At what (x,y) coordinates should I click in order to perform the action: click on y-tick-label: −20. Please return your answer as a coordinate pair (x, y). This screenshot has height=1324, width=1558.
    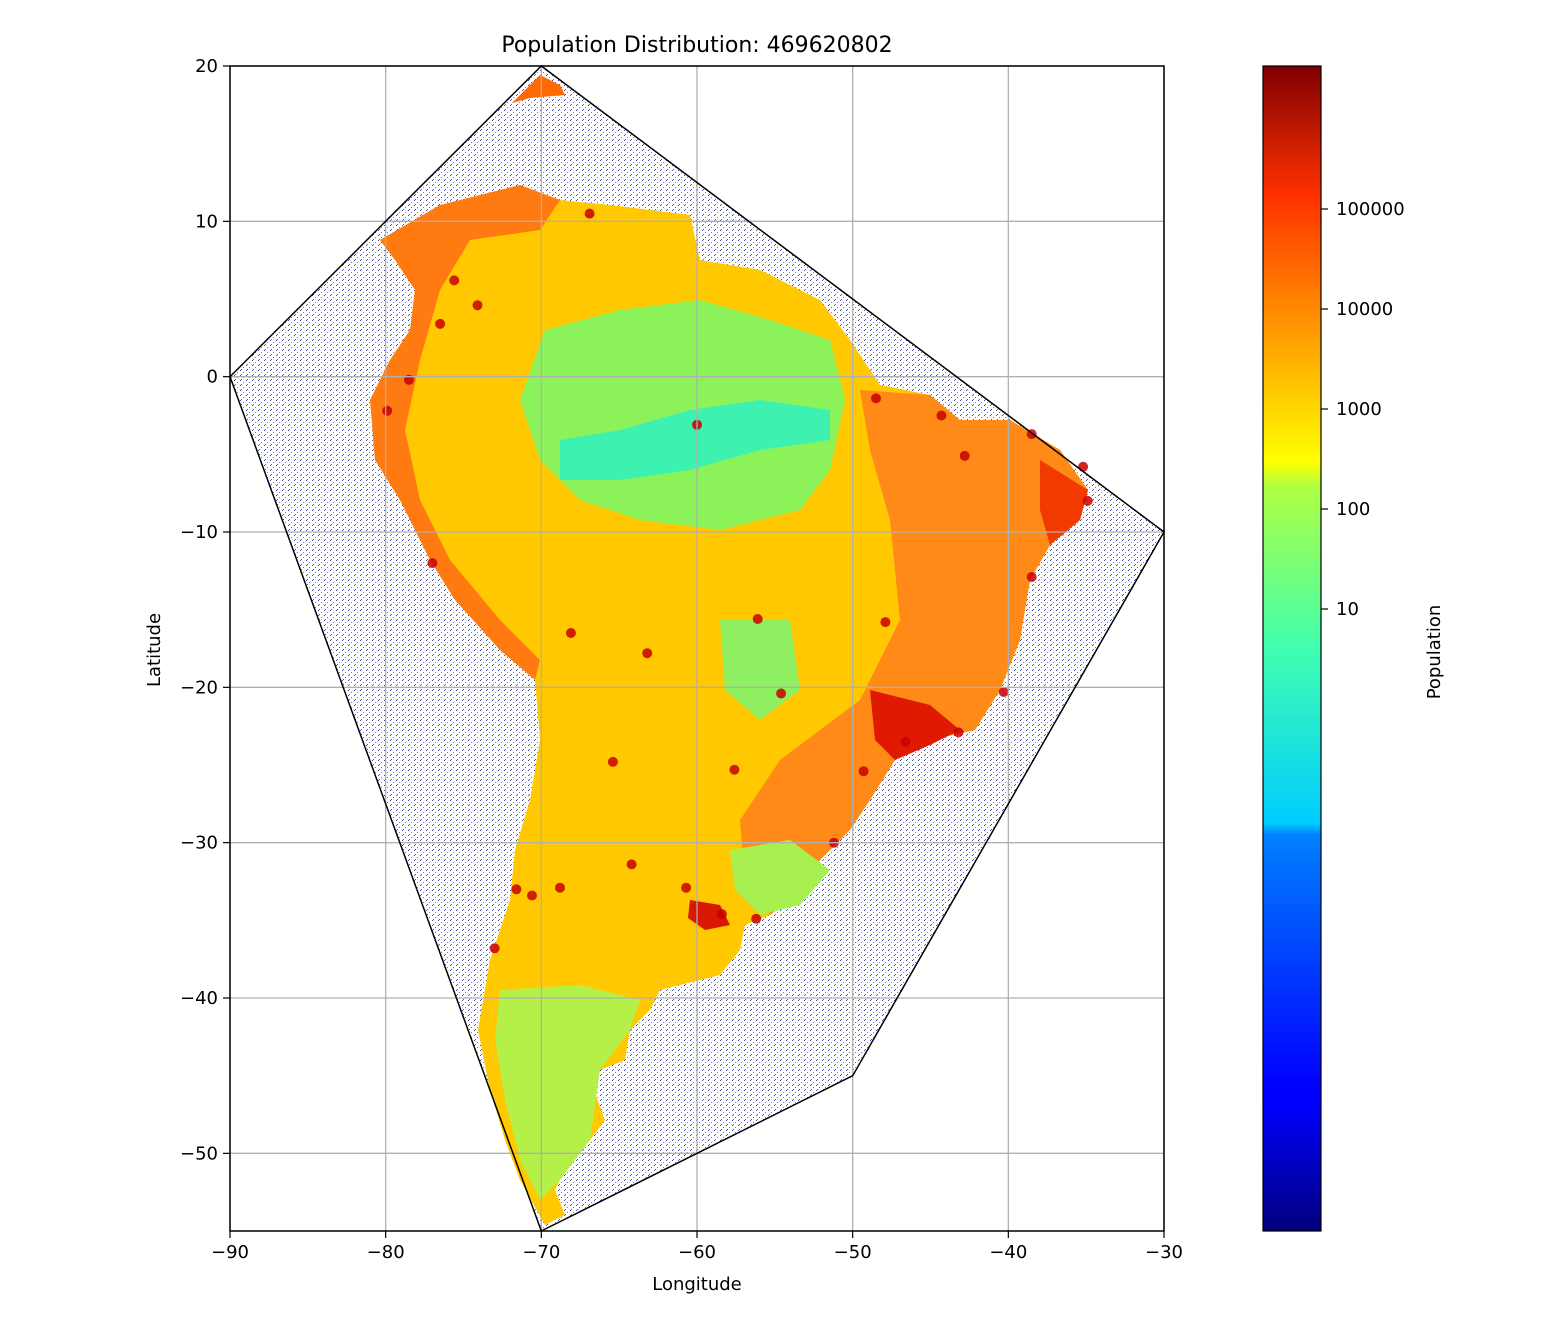
    Looking at the image, I should click on (199, 687).